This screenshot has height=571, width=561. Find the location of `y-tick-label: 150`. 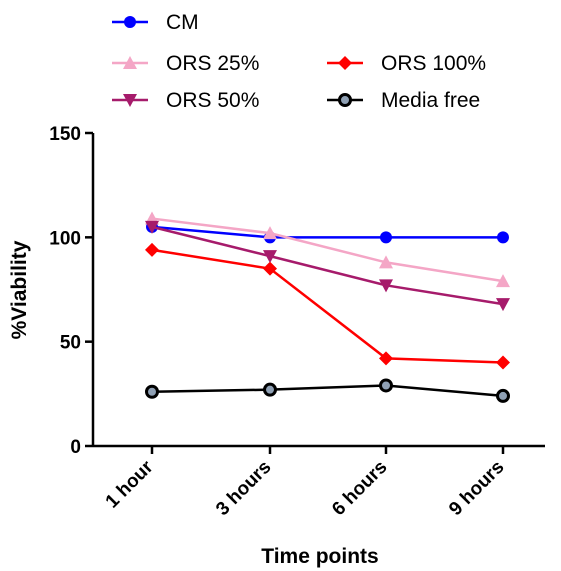

y-tick-label: 150 is located at coordinates (65, 134).